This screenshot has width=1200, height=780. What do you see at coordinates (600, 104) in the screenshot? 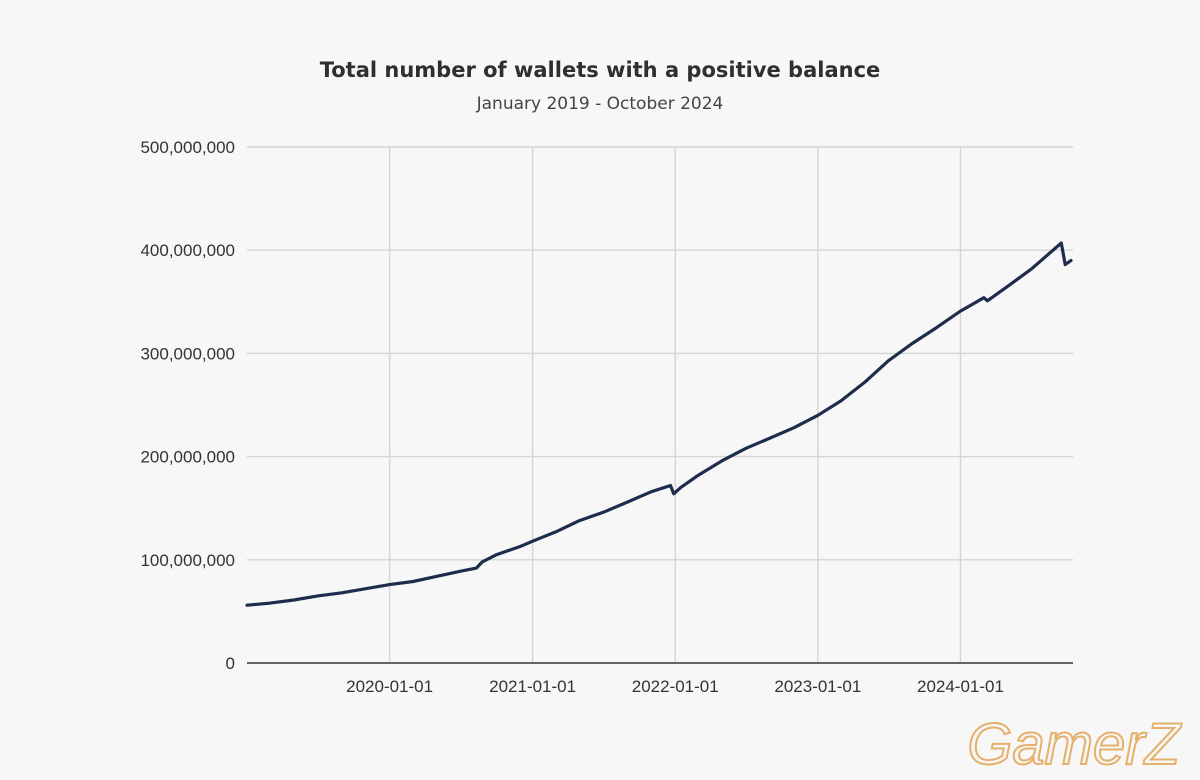
I see `chart-subtitle: January 2019 - October 2024` at bounding box center [600, 104].